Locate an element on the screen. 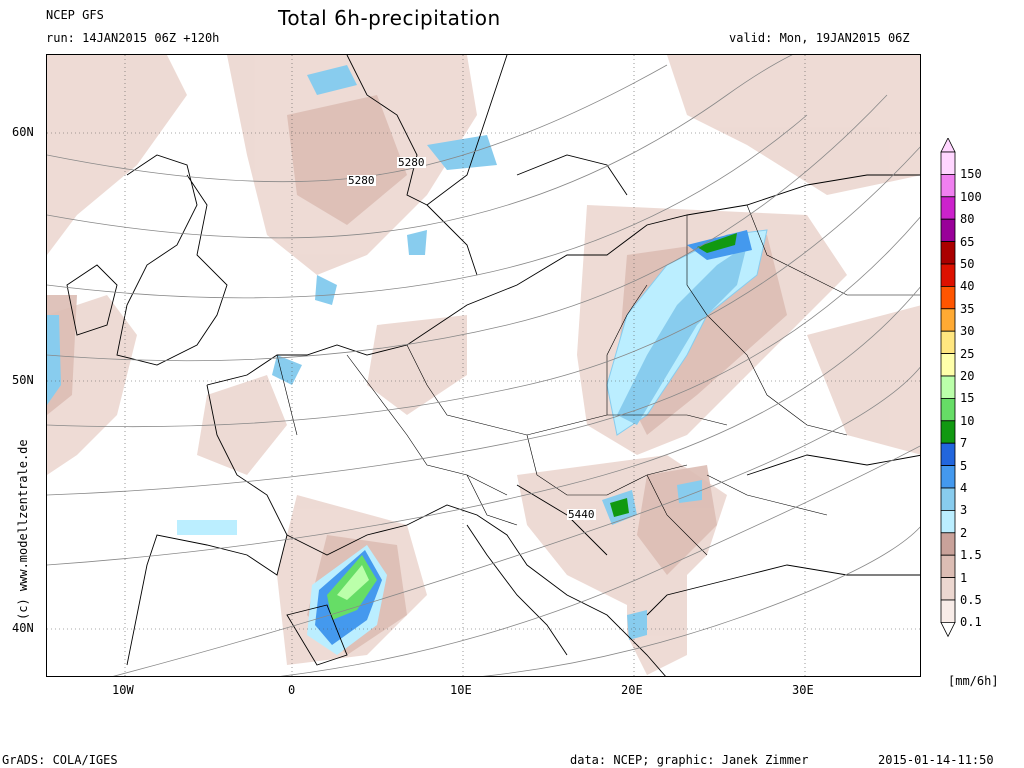 Image resolution: width=1024 pixels, height=768 pixels. legend-level-label: 20 is located at coordinates (967, 376).